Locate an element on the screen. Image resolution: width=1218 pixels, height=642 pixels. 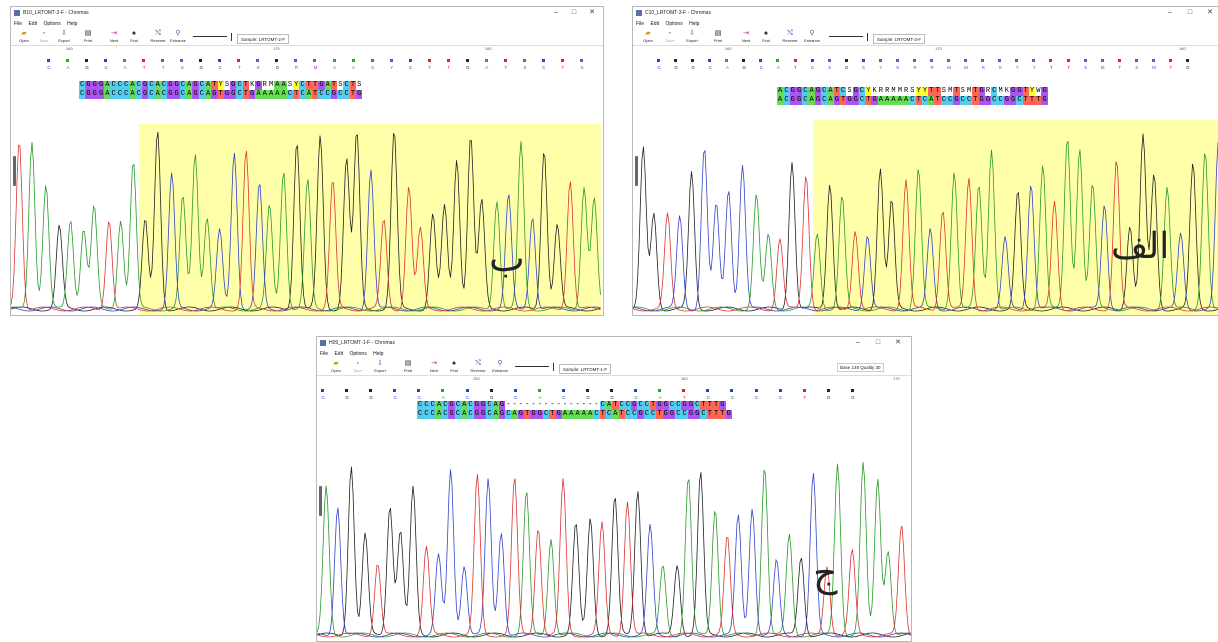
trace-line is located at coordinates (306, 228).